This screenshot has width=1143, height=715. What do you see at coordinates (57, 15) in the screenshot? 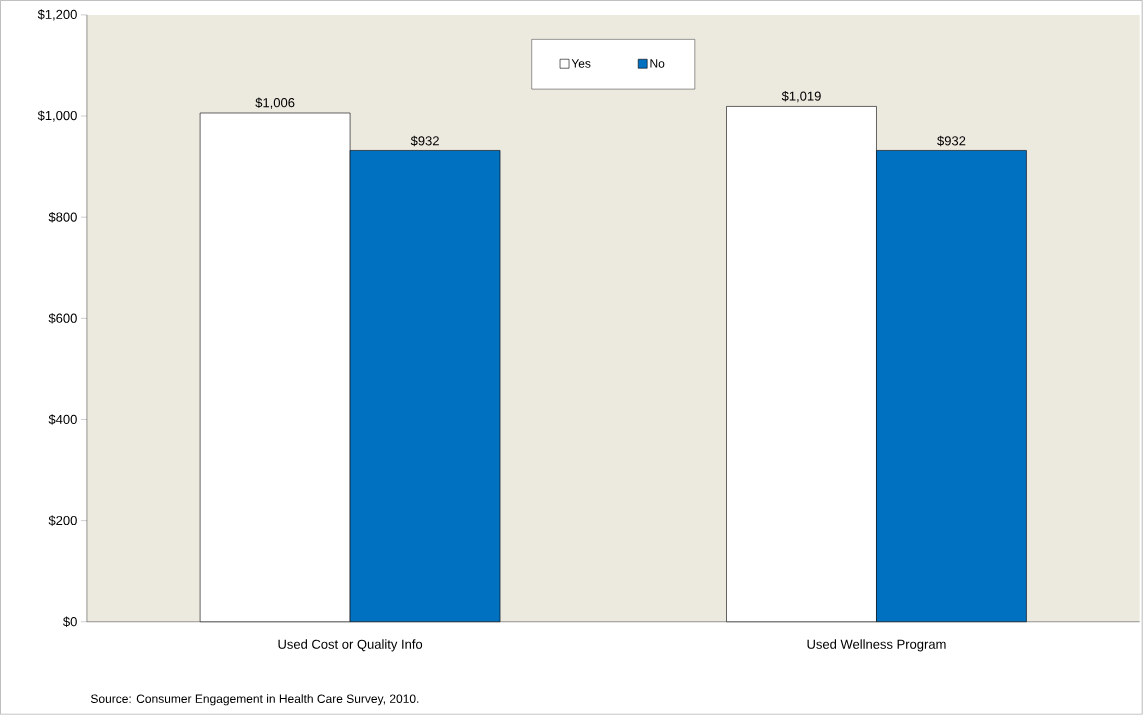
I see `y-tick-label: $1,200` at bounding box center [57, 15].